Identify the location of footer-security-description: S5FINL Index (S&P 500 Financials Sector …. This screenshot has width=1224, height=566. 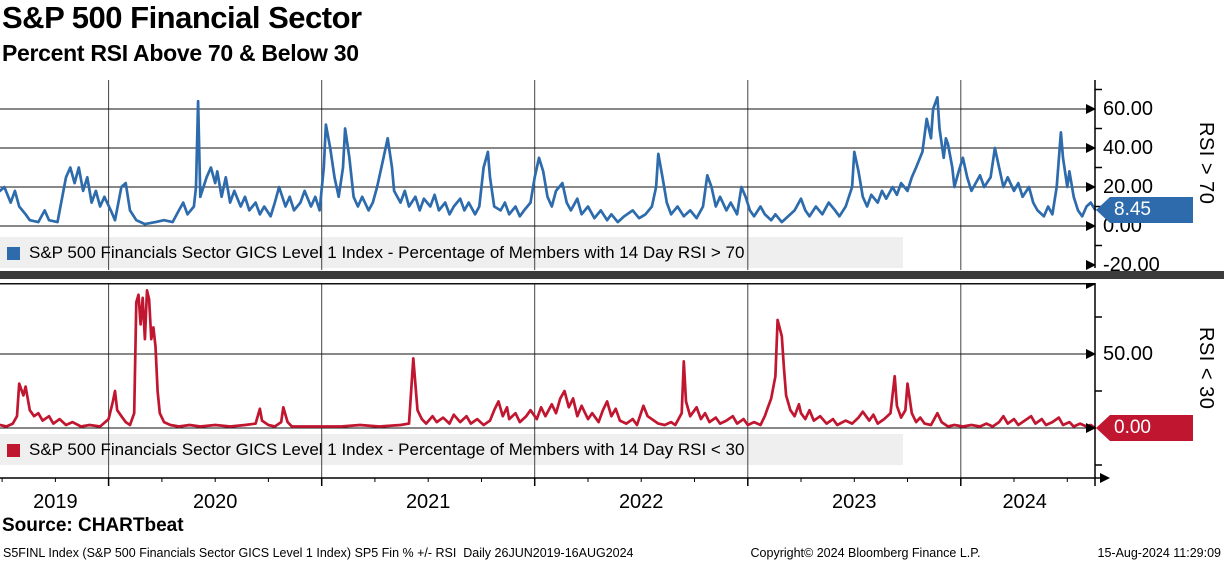
(318, 553).